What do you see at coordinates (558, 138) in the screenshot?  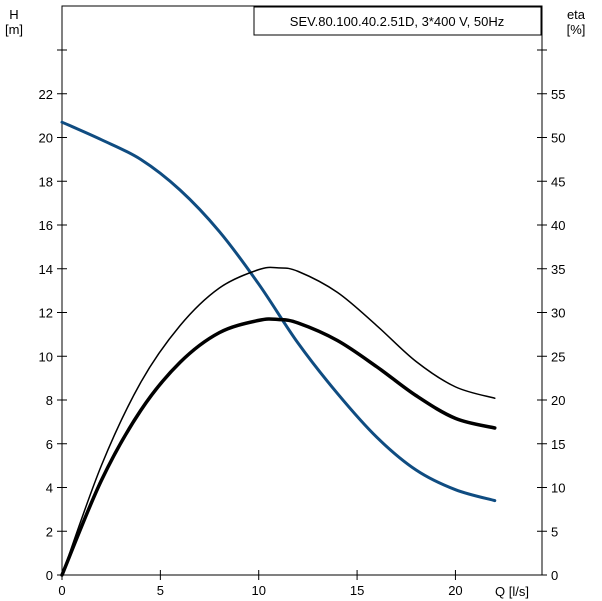 I see `right-tick-label: 50` at bounding box center [558, 138].